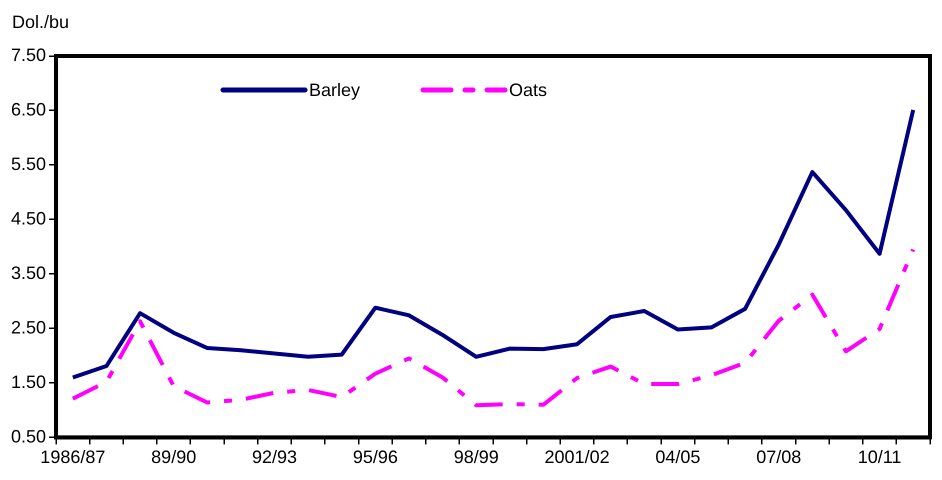 This screenshot has height=480, width=942. What do you see at coordinates (73, 457) in the screenshot?
I see `x-tick-label: 1986/87` at bounding box center [73, 457].